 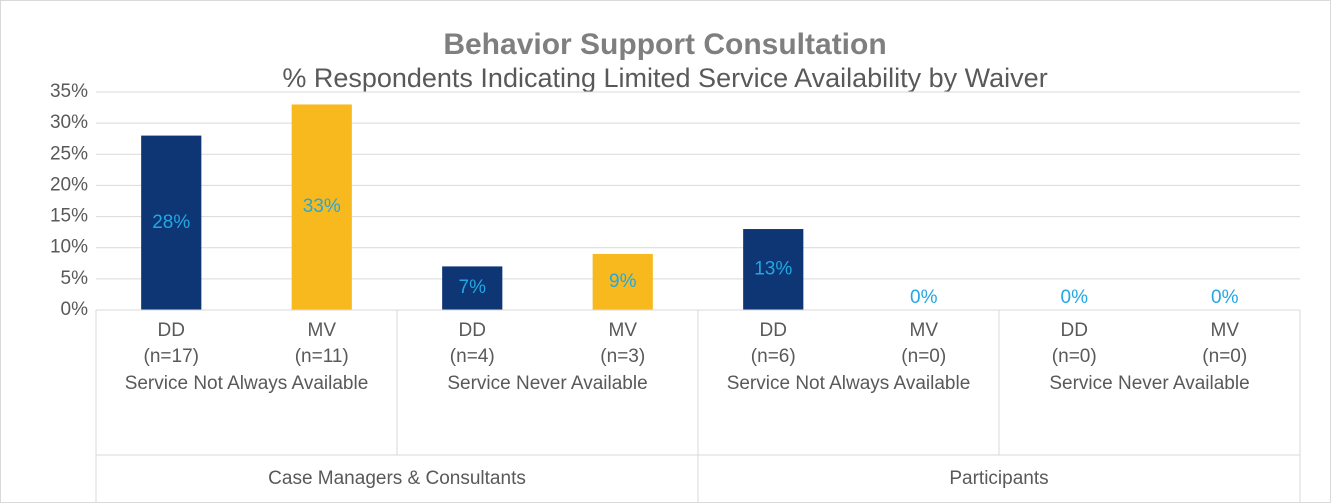 What do you see at coordinates (171, 356) in the screenshot?
I see `x-tick-sublabel: (n=17)` at bounding box center [171, 356].